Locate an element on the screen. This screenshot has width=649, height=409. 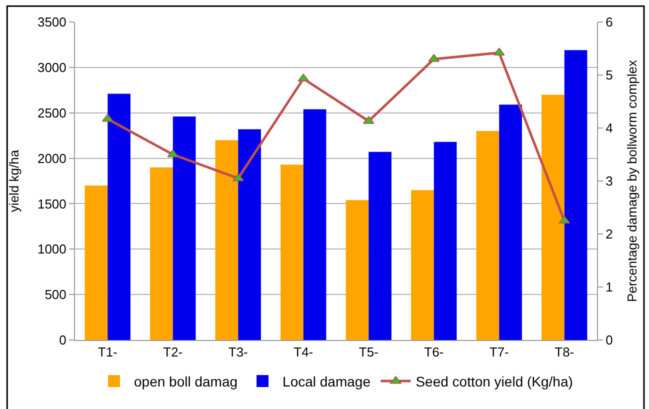
y2-tick-label: 2 is located at coordinates (609, 234).